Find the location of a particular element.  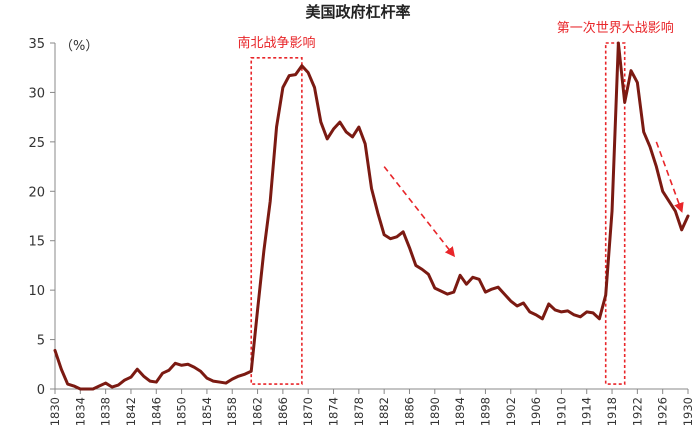

x-tick-label: 1926 is located at coordinates (663, 411).